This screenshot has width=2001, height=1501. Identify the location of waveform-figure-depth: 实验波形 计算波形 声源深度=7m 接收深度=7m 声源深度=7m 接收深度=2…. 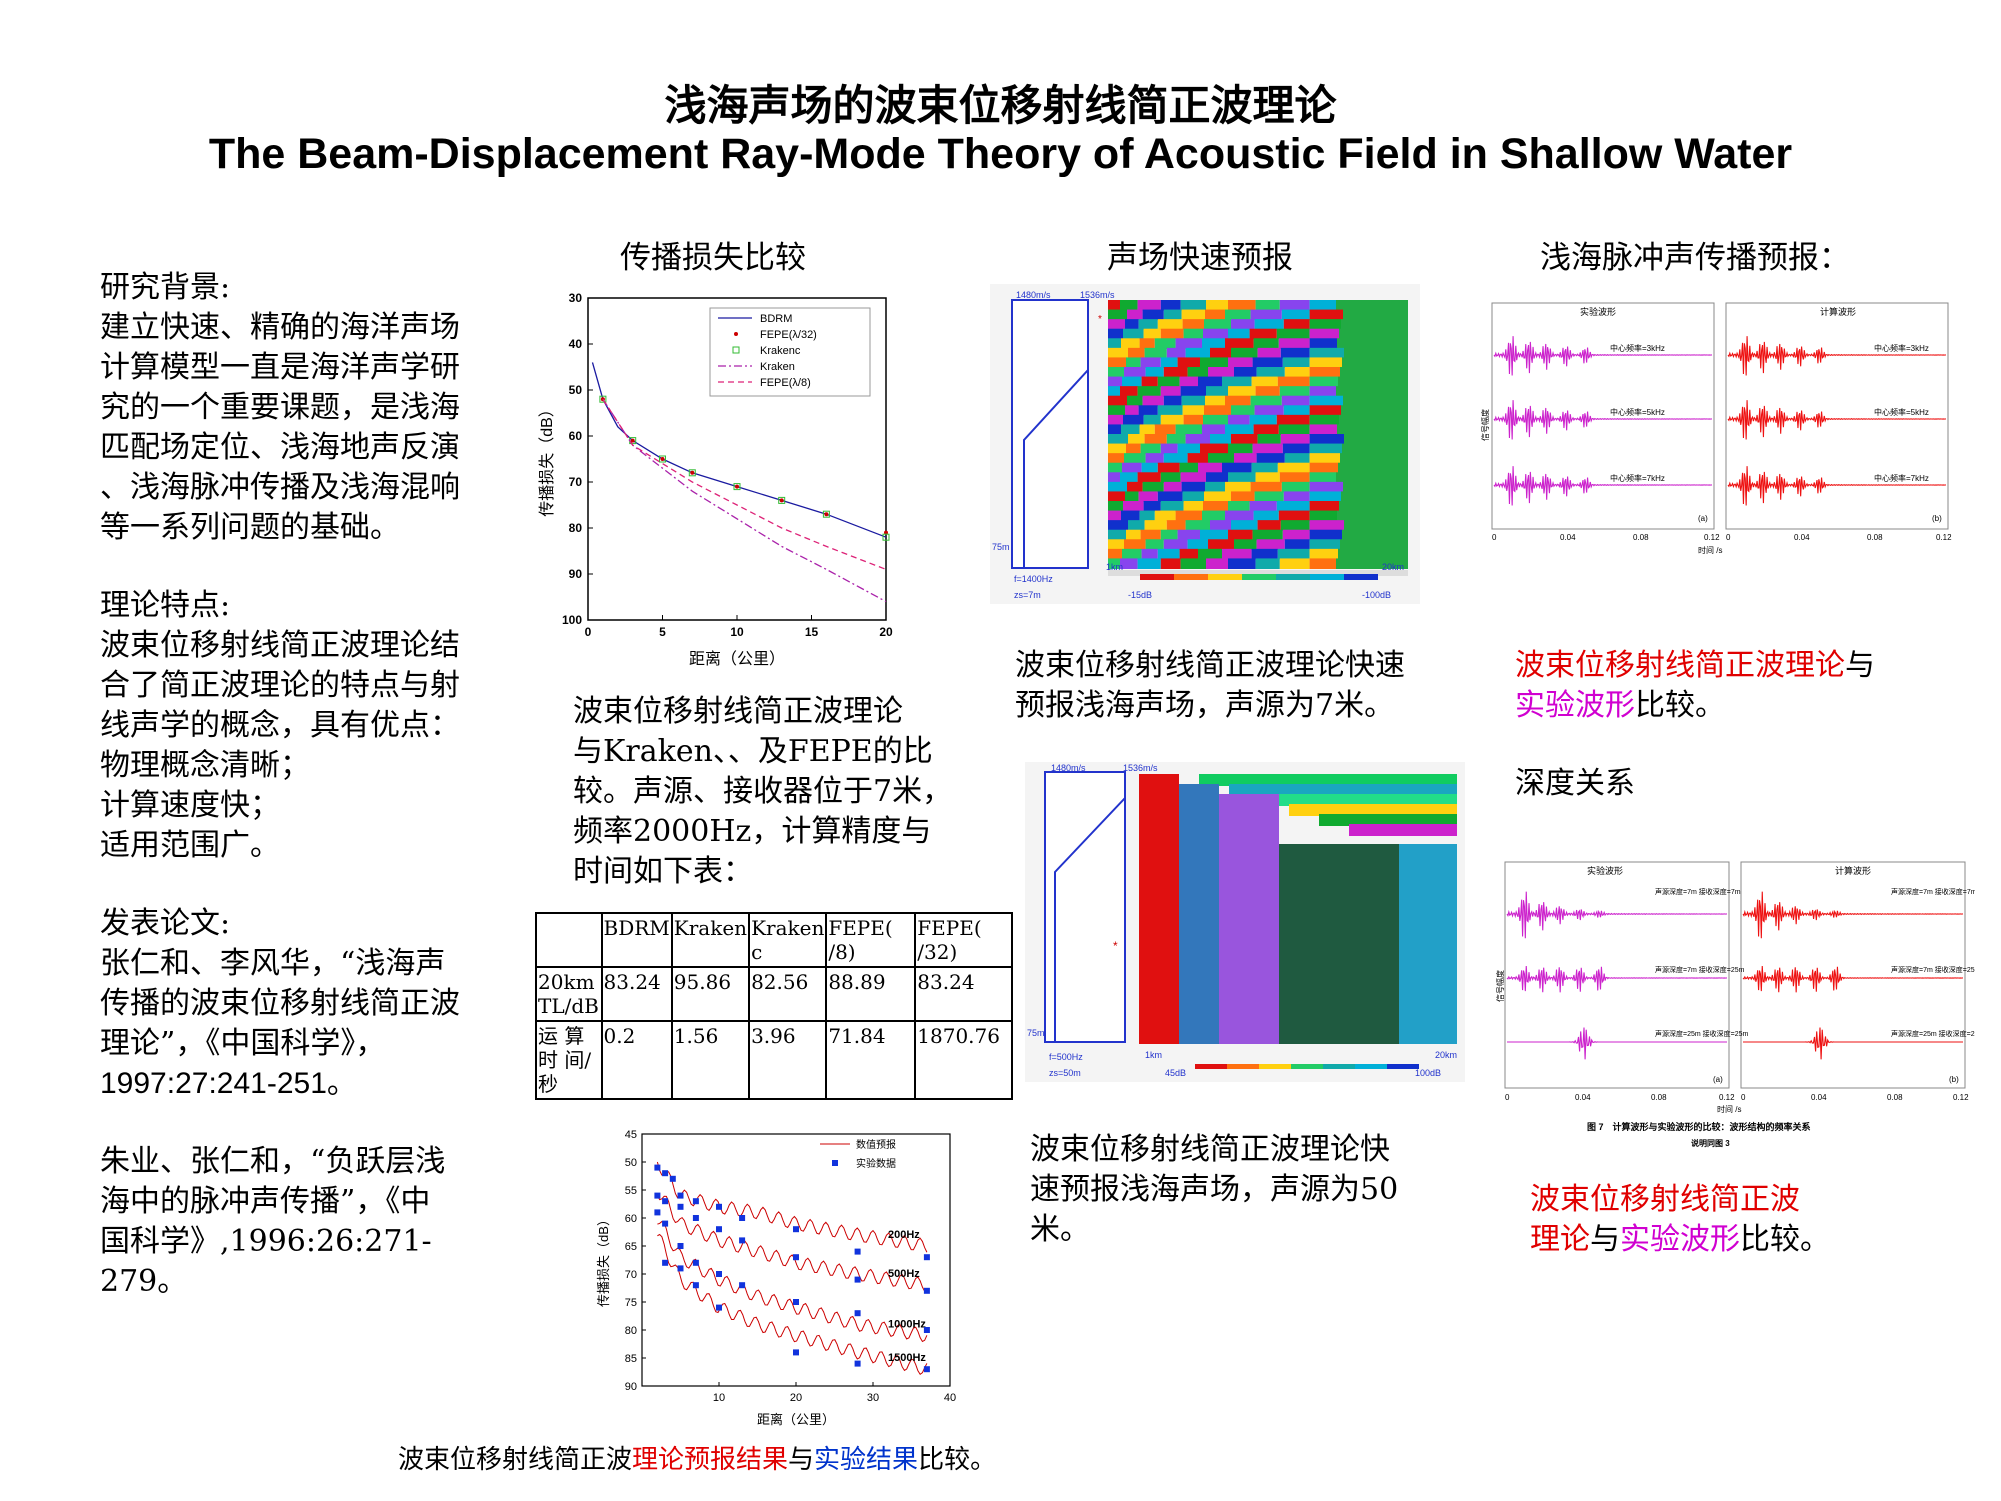
(1735, 1004).